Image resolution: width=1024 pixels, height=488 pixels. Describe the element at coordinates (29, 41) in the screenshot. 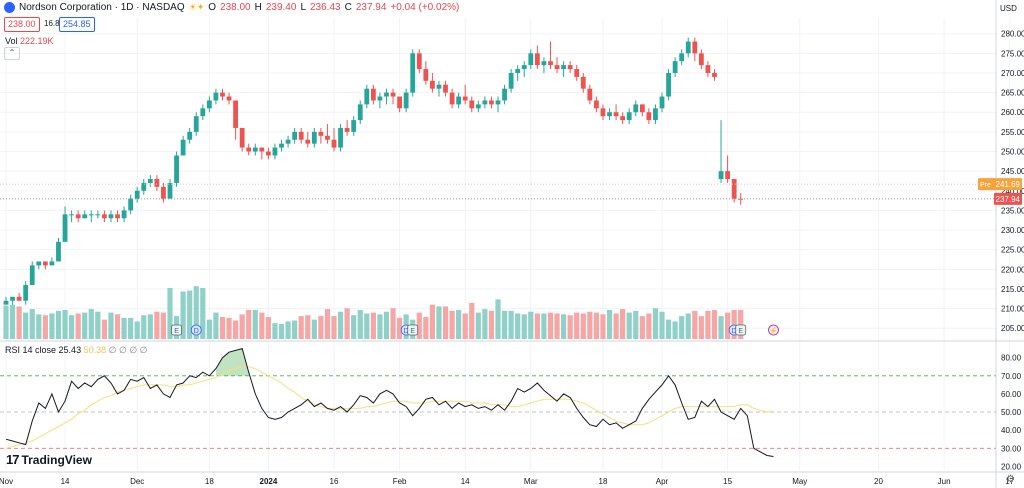

I see `volume-legend: Vol 222.19K` at that location.